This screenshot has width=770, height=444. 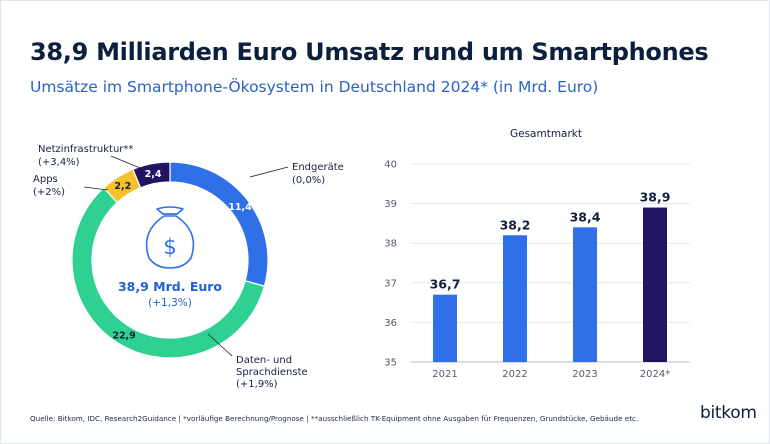 I want to click on donut-value-apps: 2,2, so click(x=122, y=186).